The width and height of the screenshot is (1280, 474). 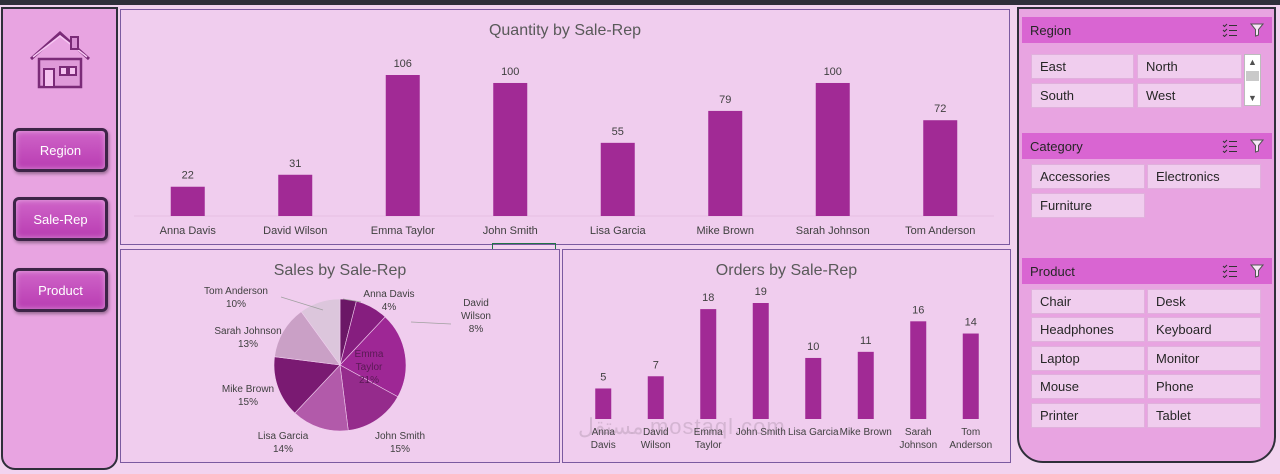 What do you see at coordinates (725, 100) in the screenshot?
I see `quantity-data-label-mike-brown: 79` at bounding box center [725, 100].